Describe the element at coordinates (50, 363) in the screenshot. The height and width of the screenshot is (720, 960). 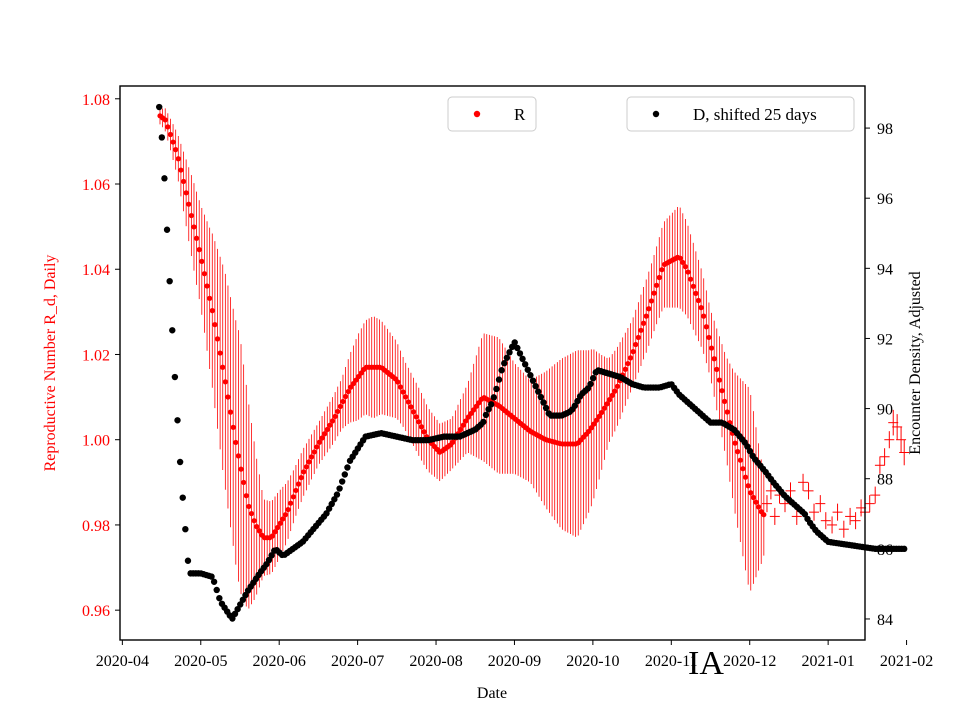
I see `left-y-axis-label: Reproductive Number R_d, Daily` at that location.